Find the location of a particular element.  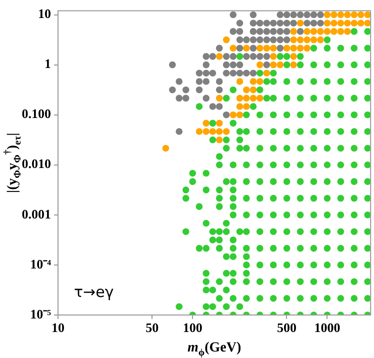

x-tick-label: 1000 is located at coordinates (327, 328).